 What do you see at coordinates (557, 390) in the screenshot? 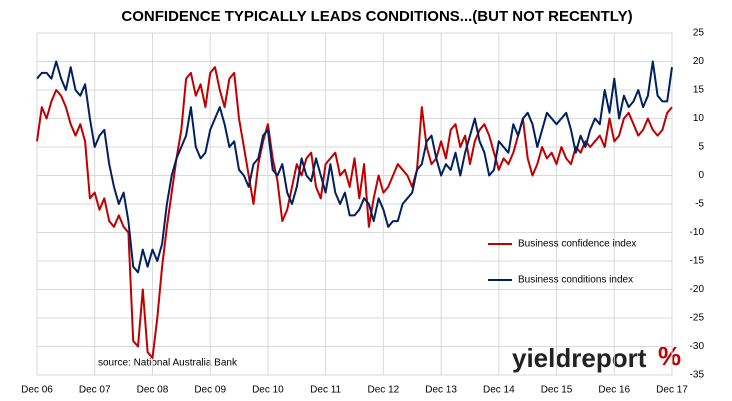
I see `x-tick-label: Dec 15` at bounding box center [557, 390].